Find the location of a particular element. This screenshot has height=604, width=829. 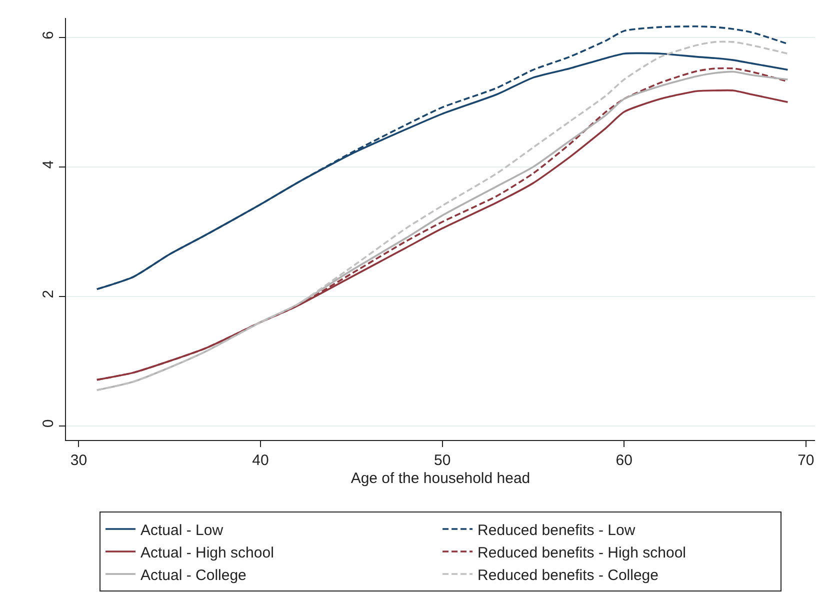

legend-label: Actual - Low is located at coordinates (182, 530).